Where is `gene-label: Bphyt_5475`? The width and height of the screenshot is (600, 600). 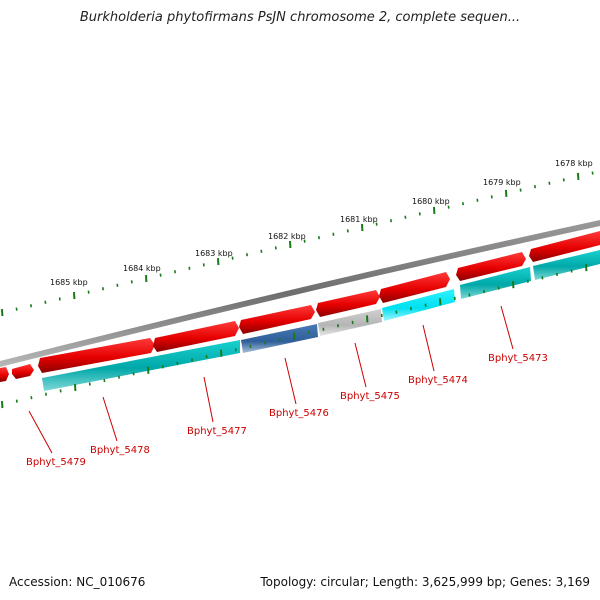 gene-label: Bphyt_5475 is located at coordinates (370, 396).